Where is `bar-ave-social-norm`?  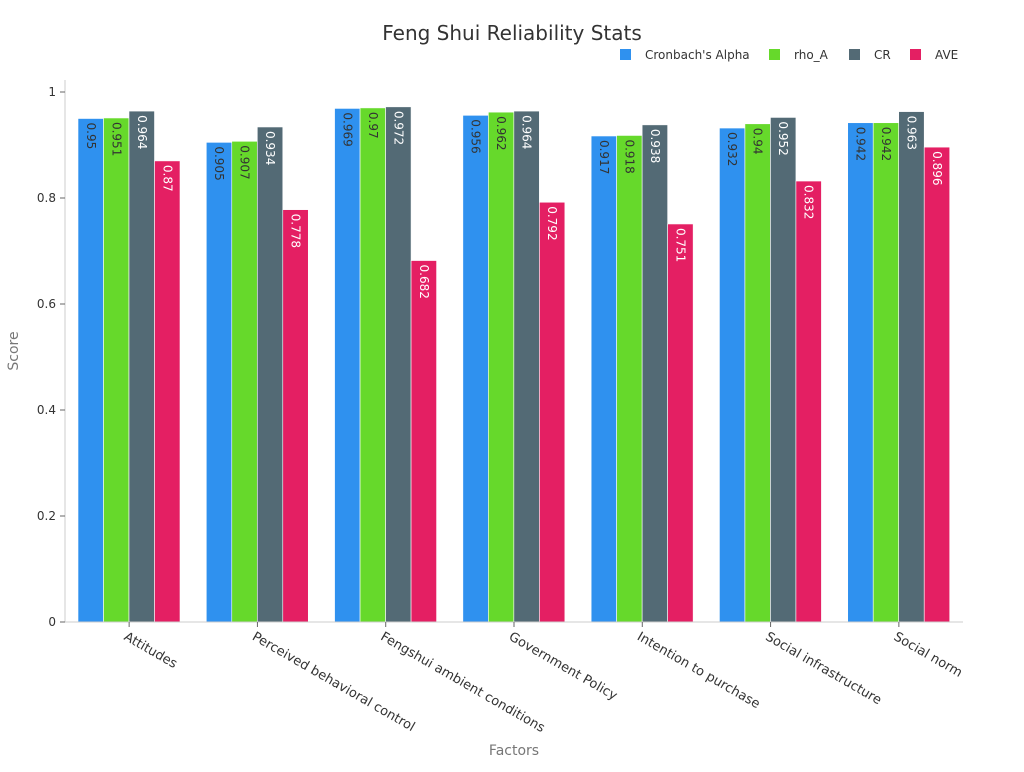
bar-ave-social-norm is located at coordinates (937, 384).